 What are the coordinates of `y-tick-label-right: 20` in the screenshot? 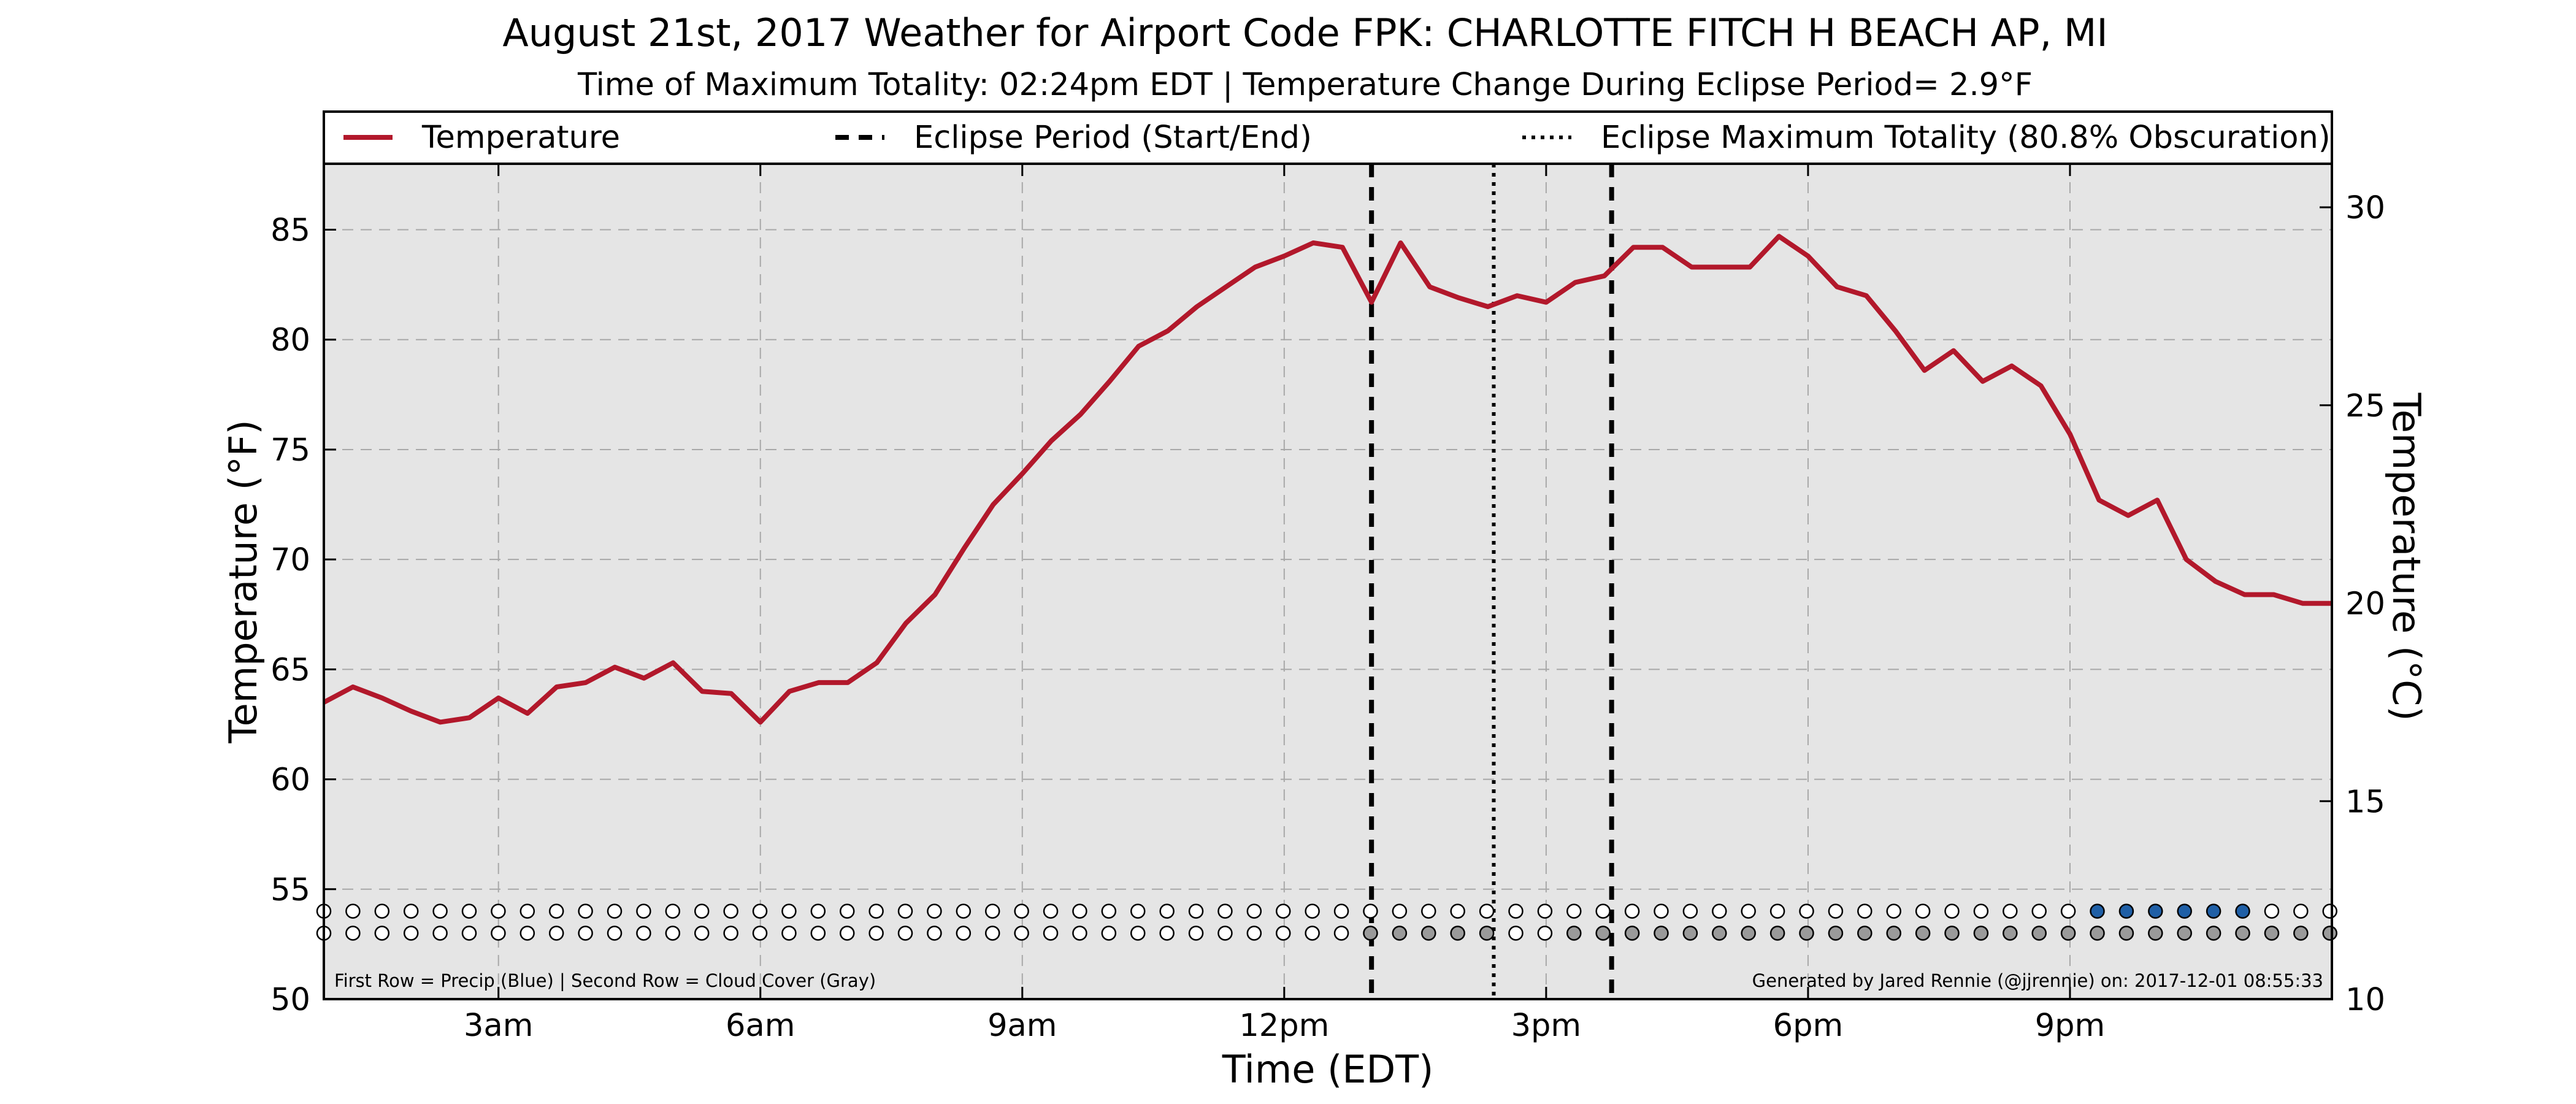 It's located at (2365, 604).